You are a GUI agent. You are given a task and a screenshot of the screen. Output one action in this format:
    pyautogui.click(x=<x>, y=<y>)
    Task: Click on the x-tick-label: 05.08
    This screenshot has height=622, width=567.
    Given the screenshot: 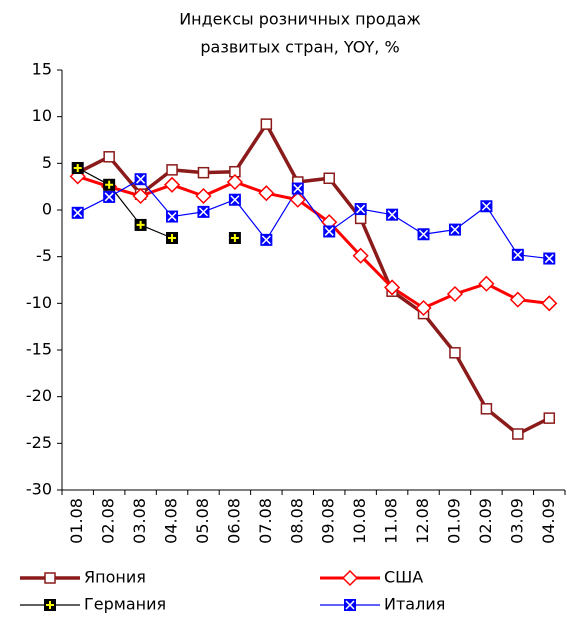 What is the action you would take?
    pyautogui.click(x=202, y=521)
    